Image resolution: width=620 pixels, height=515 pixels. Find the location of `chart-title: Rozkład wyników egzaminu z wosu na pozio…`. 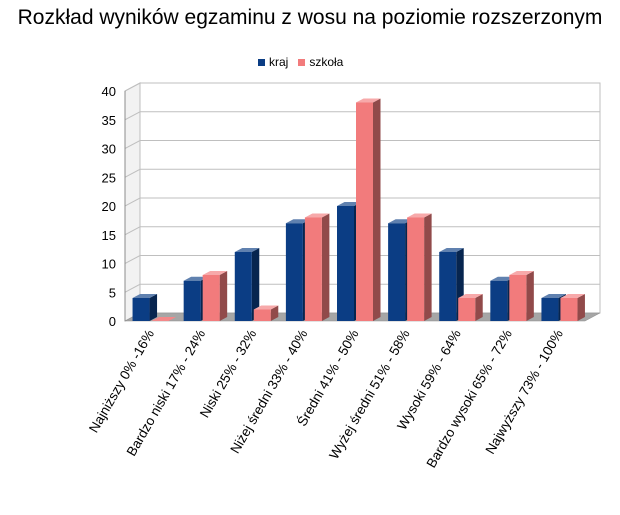

chart-title: Rozkład wyników egzaminu z wosu na pozio… is located at coordinates (310, 17).